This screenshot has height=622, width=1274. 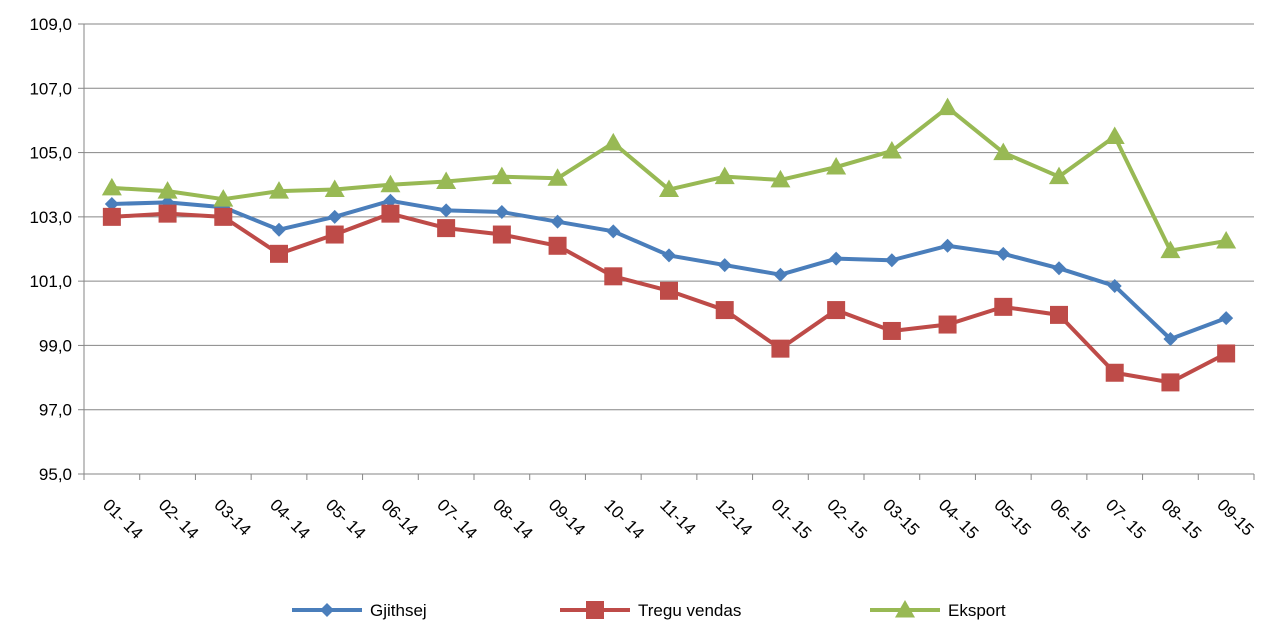 I want to click on x-tick-label: 05-15, so click(x=1012, y=517).